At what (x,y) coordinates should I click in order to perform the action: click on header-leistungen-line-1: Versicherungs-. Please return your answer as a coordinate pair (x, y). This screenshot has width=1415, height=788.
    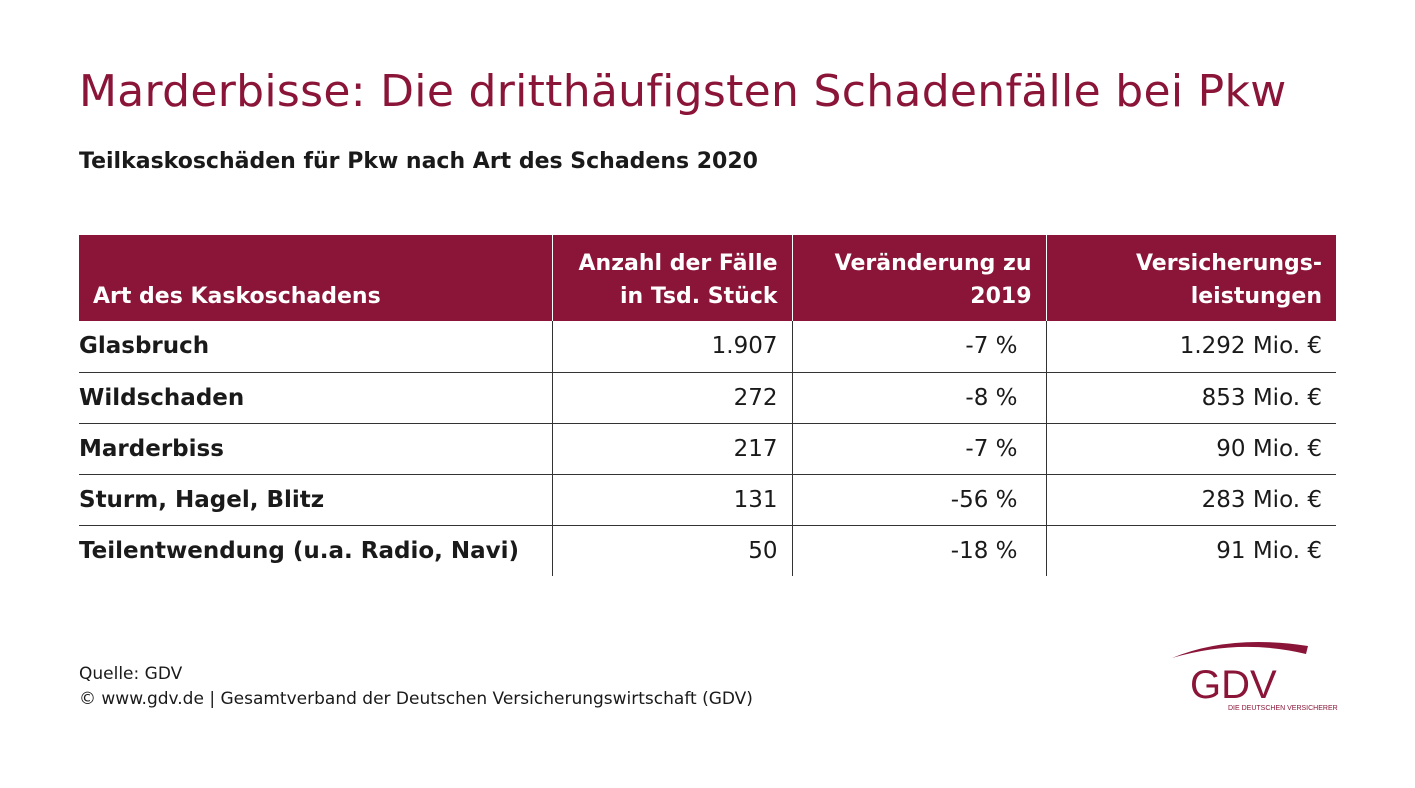
    Looking at the image, I should click on (1228, 263).